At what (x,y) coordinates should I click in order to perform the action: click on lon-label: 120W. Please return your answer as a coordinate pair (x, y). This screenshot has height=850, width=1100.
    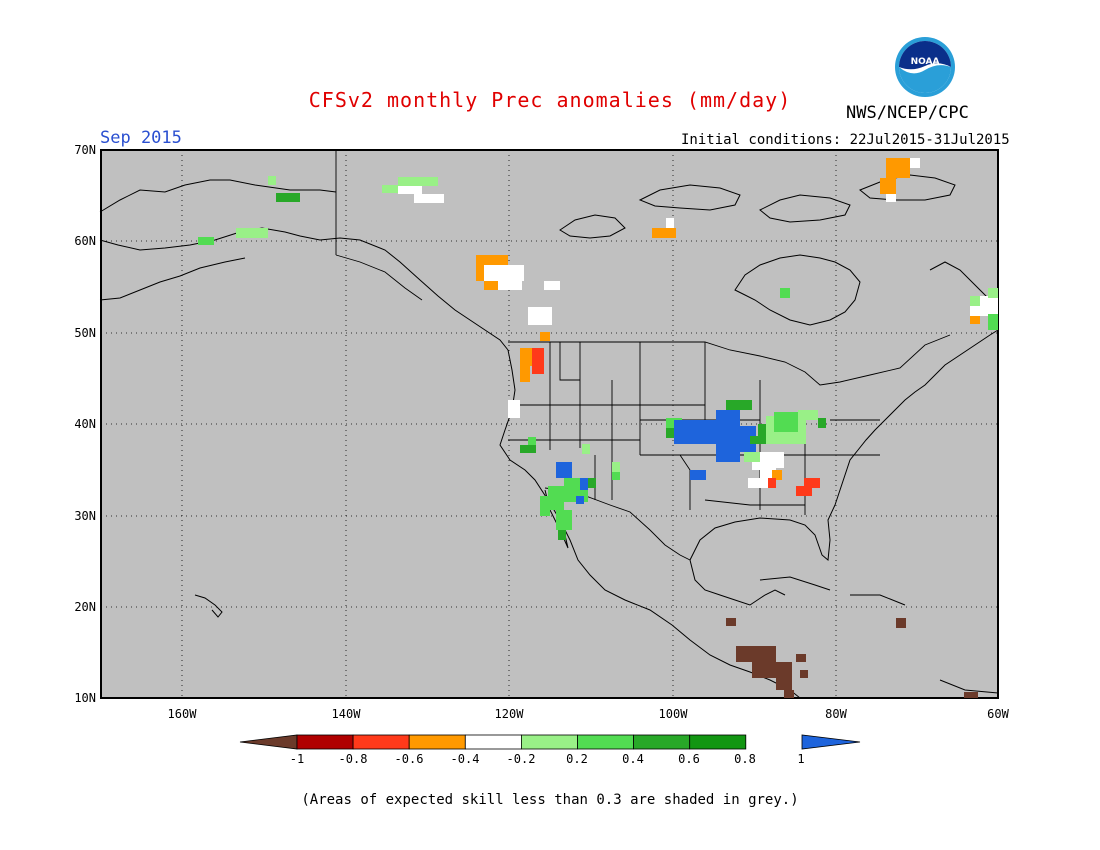
    Looking at the image, I should click on (510, 714).